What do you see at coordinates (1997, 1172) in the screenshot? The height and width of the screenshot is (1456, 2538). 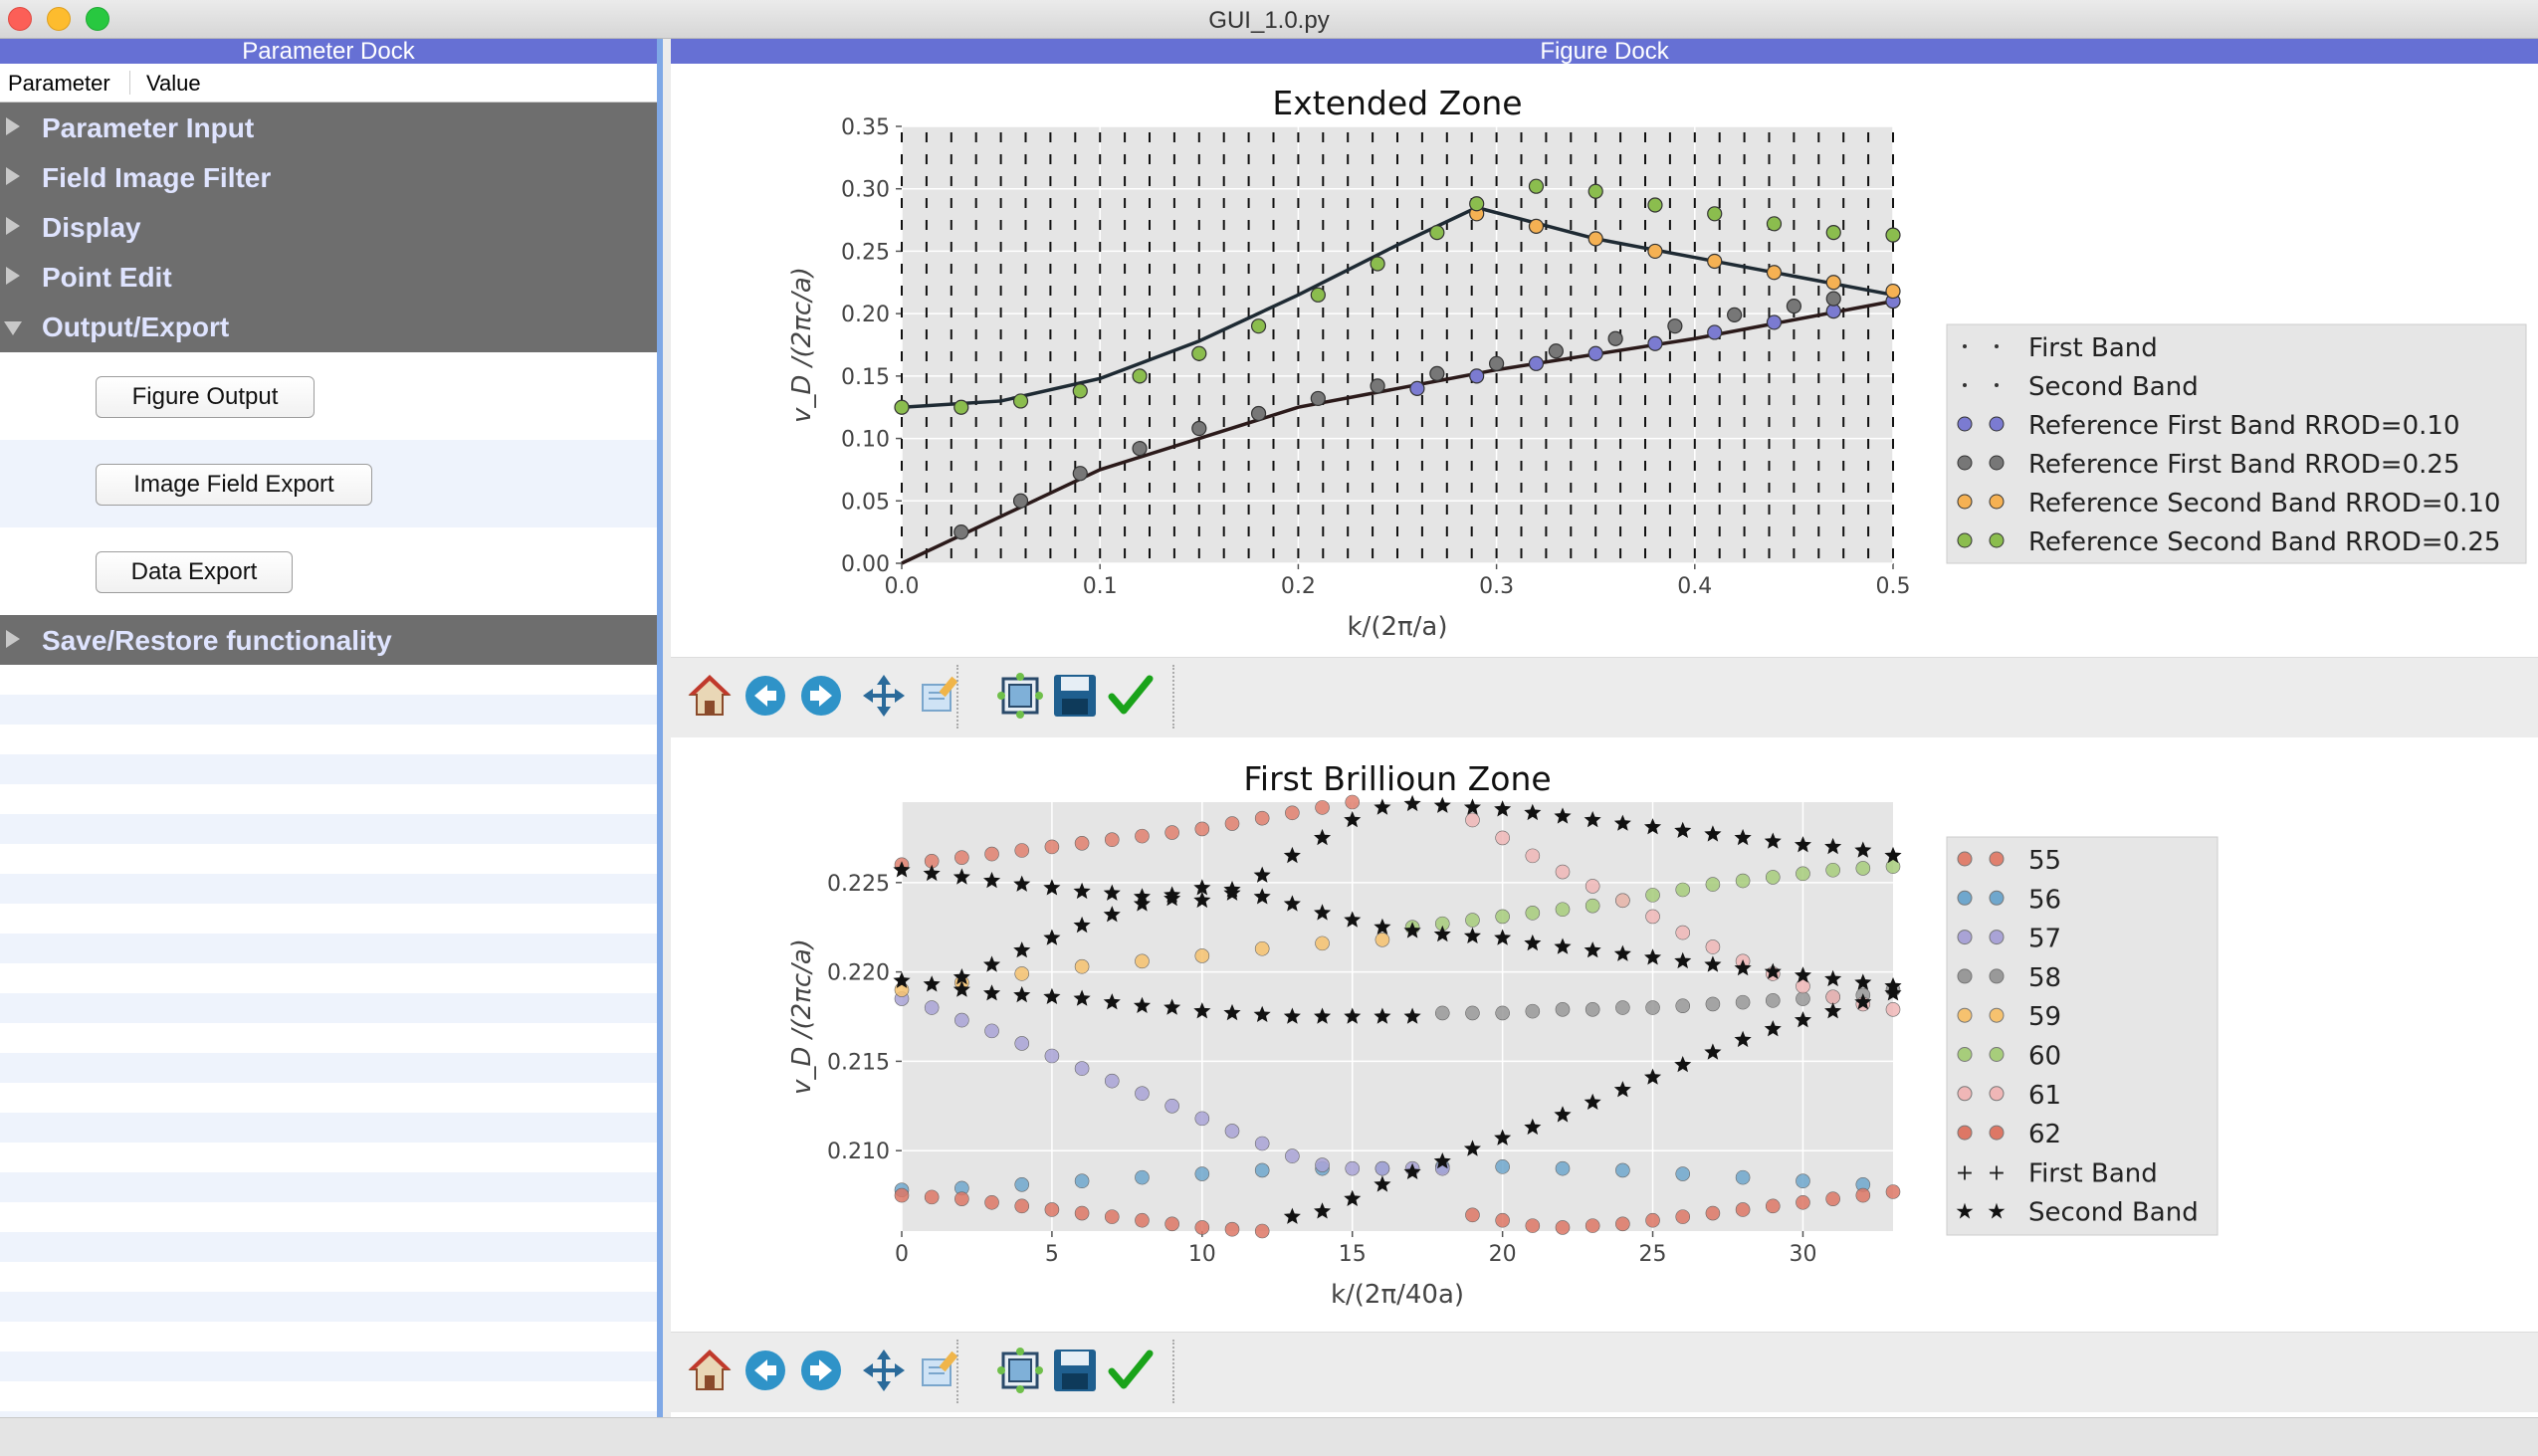 I see `legend-marker: +` at bounding box center [1997, 1172].